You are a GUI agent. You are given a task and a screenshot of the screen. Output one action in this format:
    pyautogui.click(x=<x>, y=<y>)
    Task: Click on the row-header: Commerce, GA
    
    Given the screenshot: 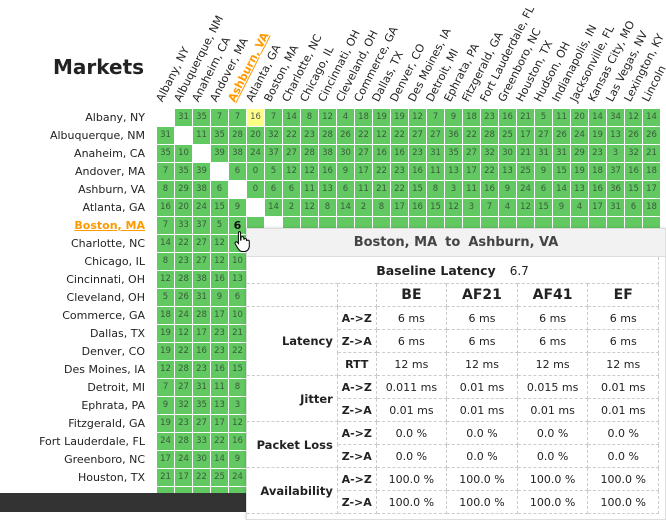 What is the action you would take?
    pyautogui.click(x=103, y=315)
    